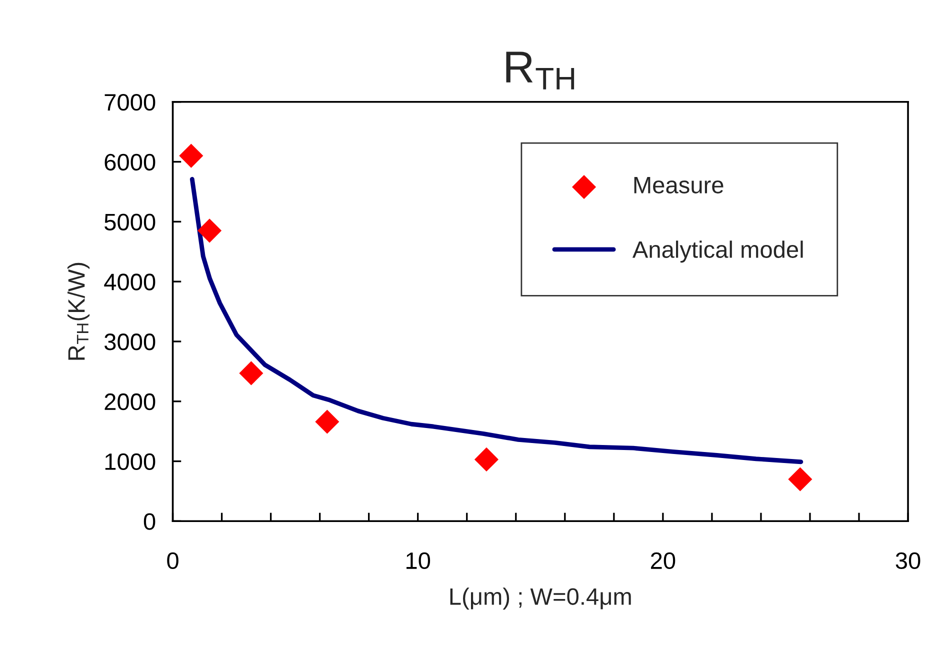 This screenshot has width=939, height=649. What do you see at coordinates (172, 561) in the screenshot?
I see `x-tick-label: 0` at bounding box center [172, 561].